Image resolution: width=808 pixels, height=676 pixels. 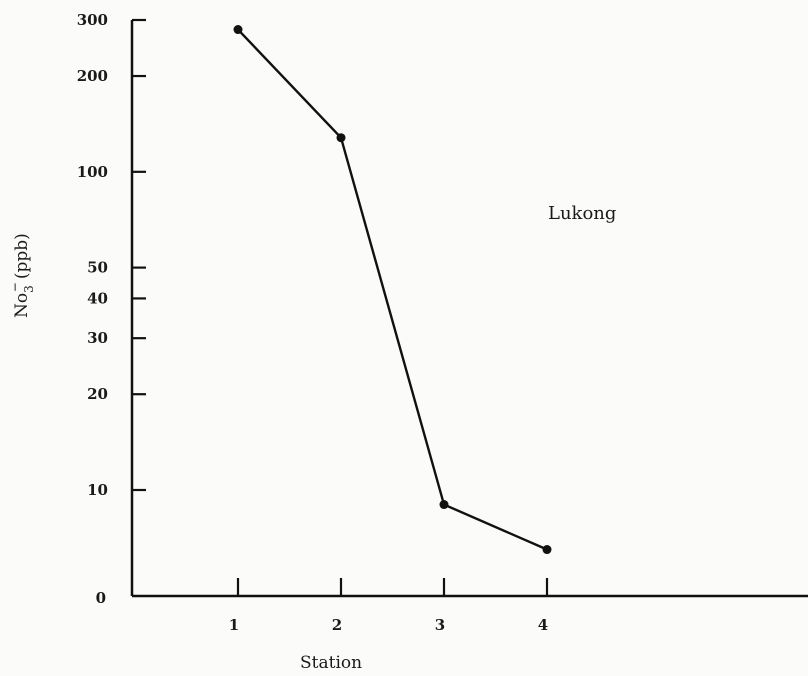 I want to click on y-tick-label: 30, so click(x=97, y=338).